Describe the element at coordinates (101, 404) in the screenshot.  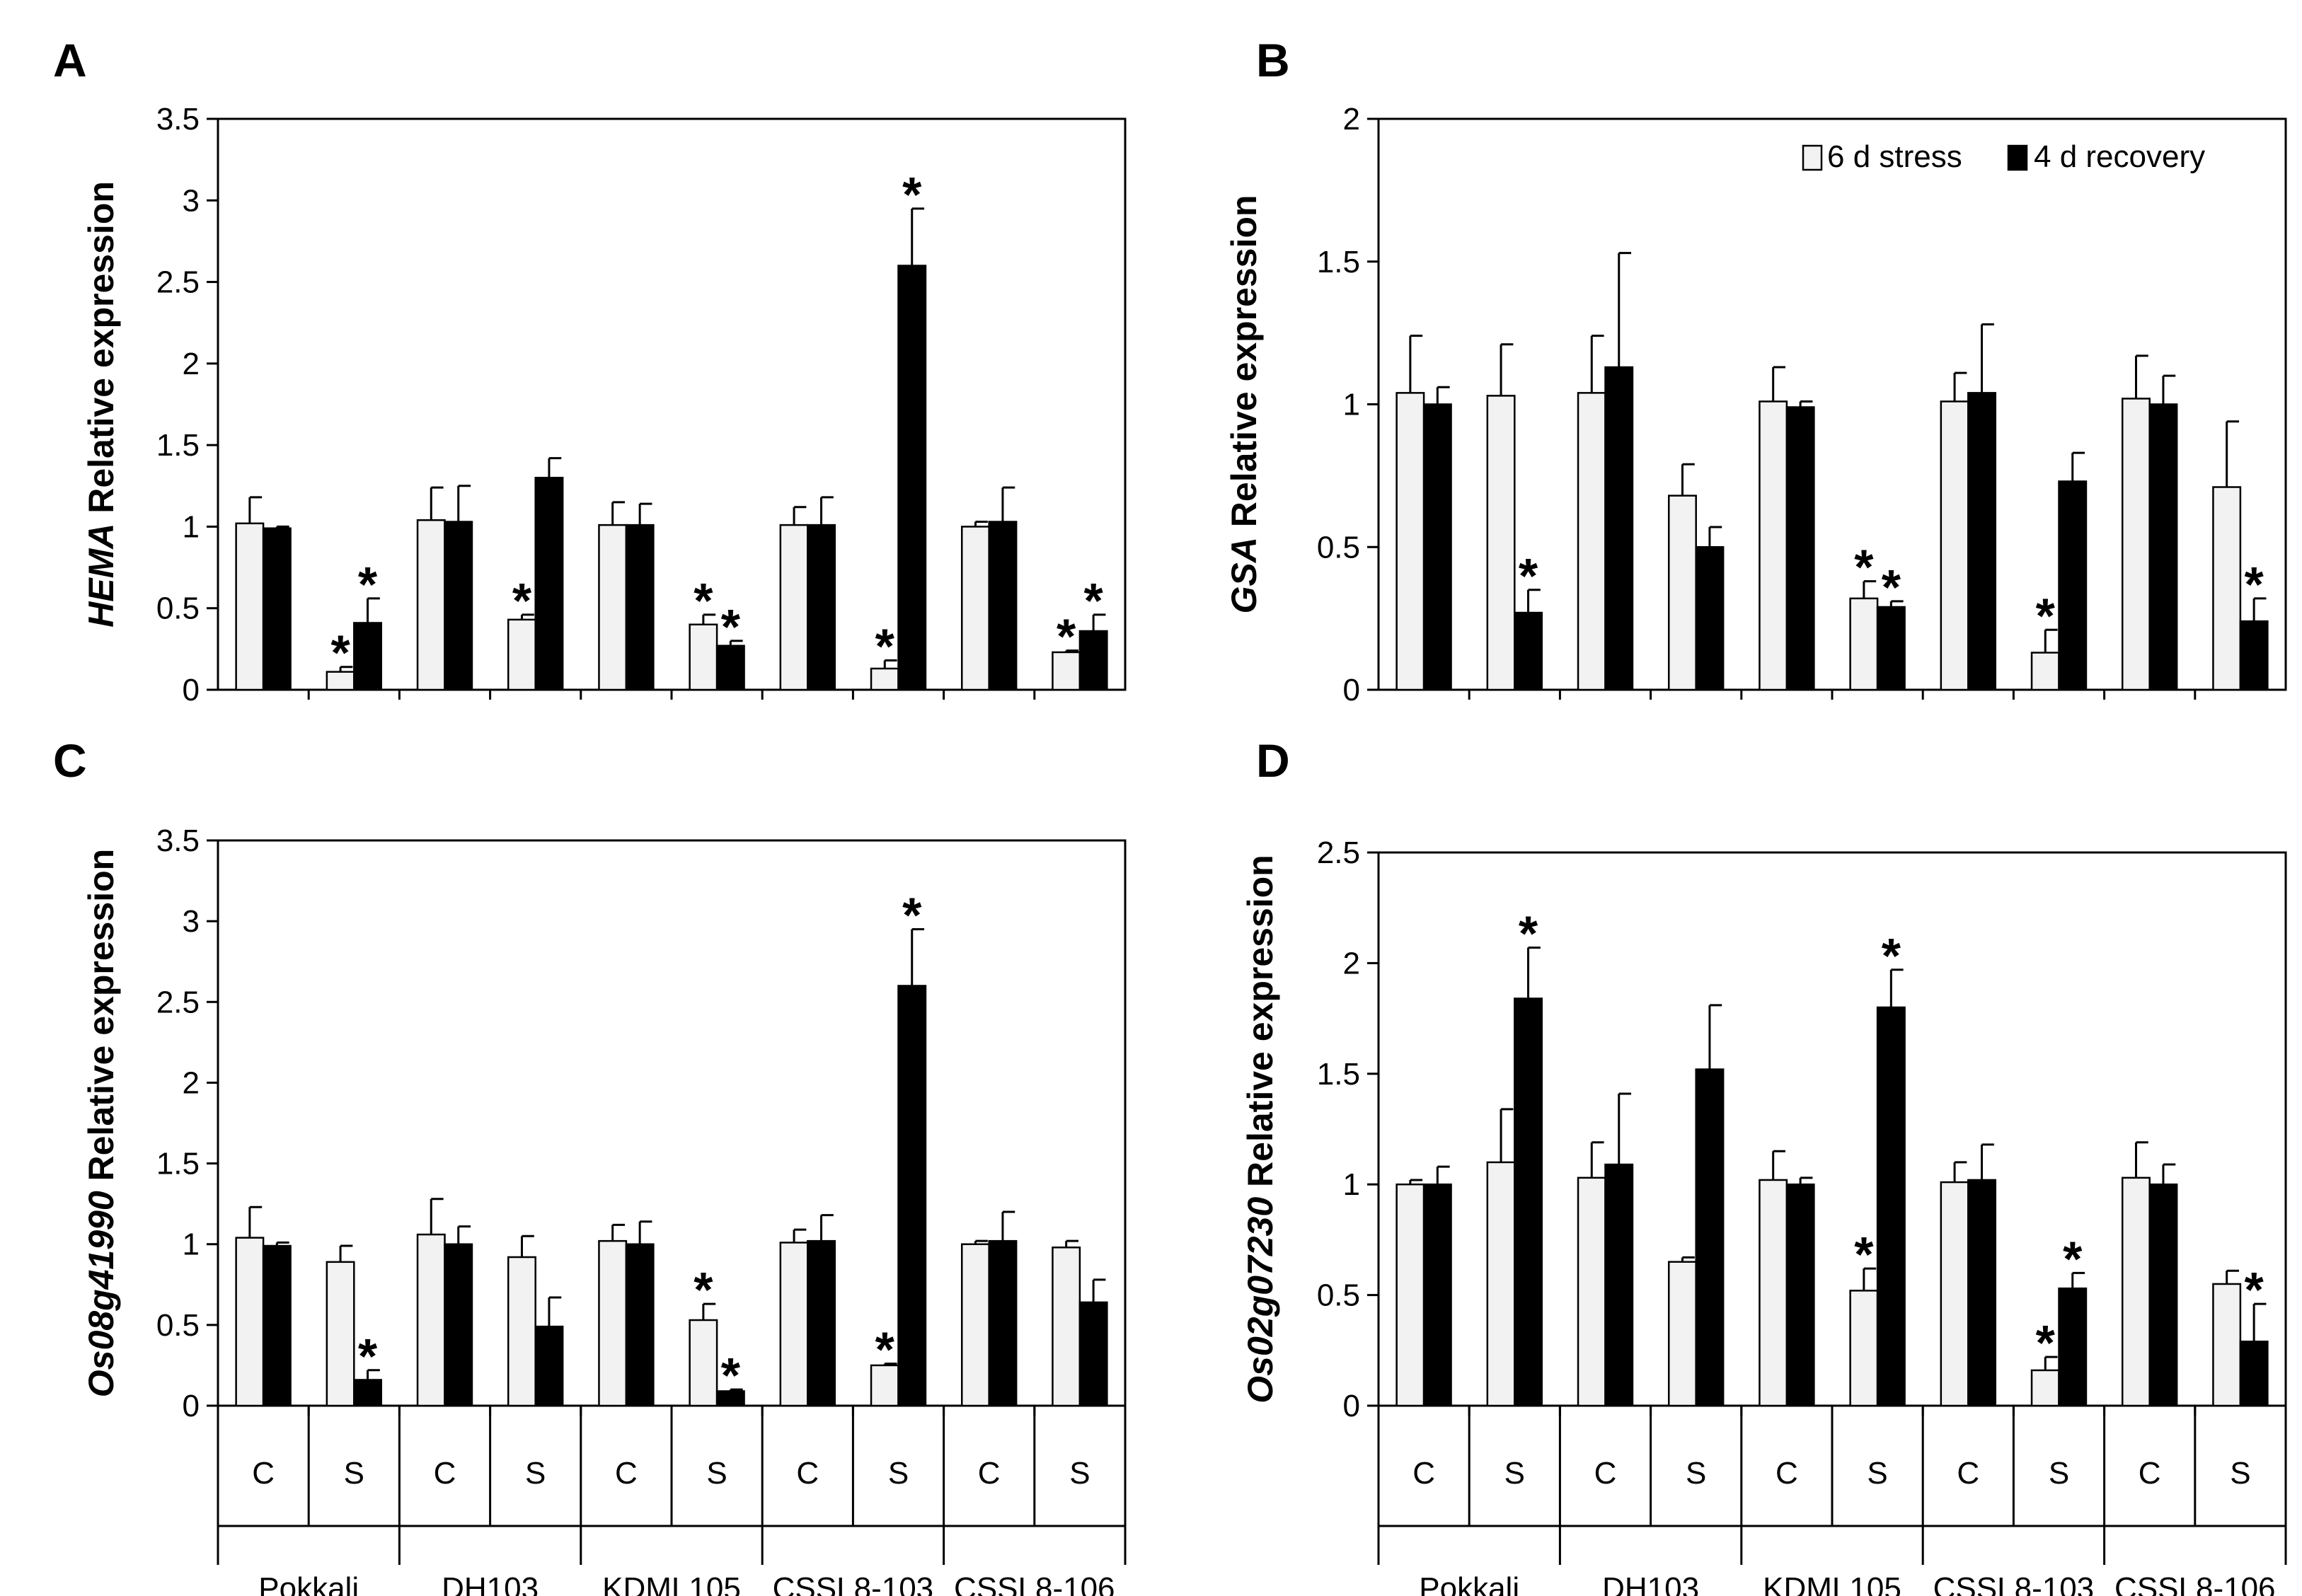
I see `y-axis-label: HEMA Relative expression` at that location.